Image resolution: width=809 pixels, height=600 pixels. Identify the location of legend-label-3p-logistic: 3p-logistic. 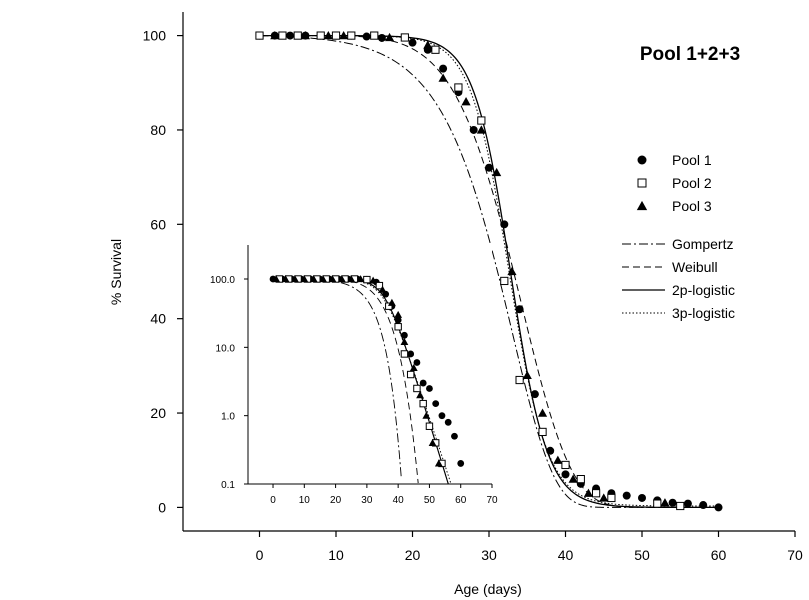
(703, 313).